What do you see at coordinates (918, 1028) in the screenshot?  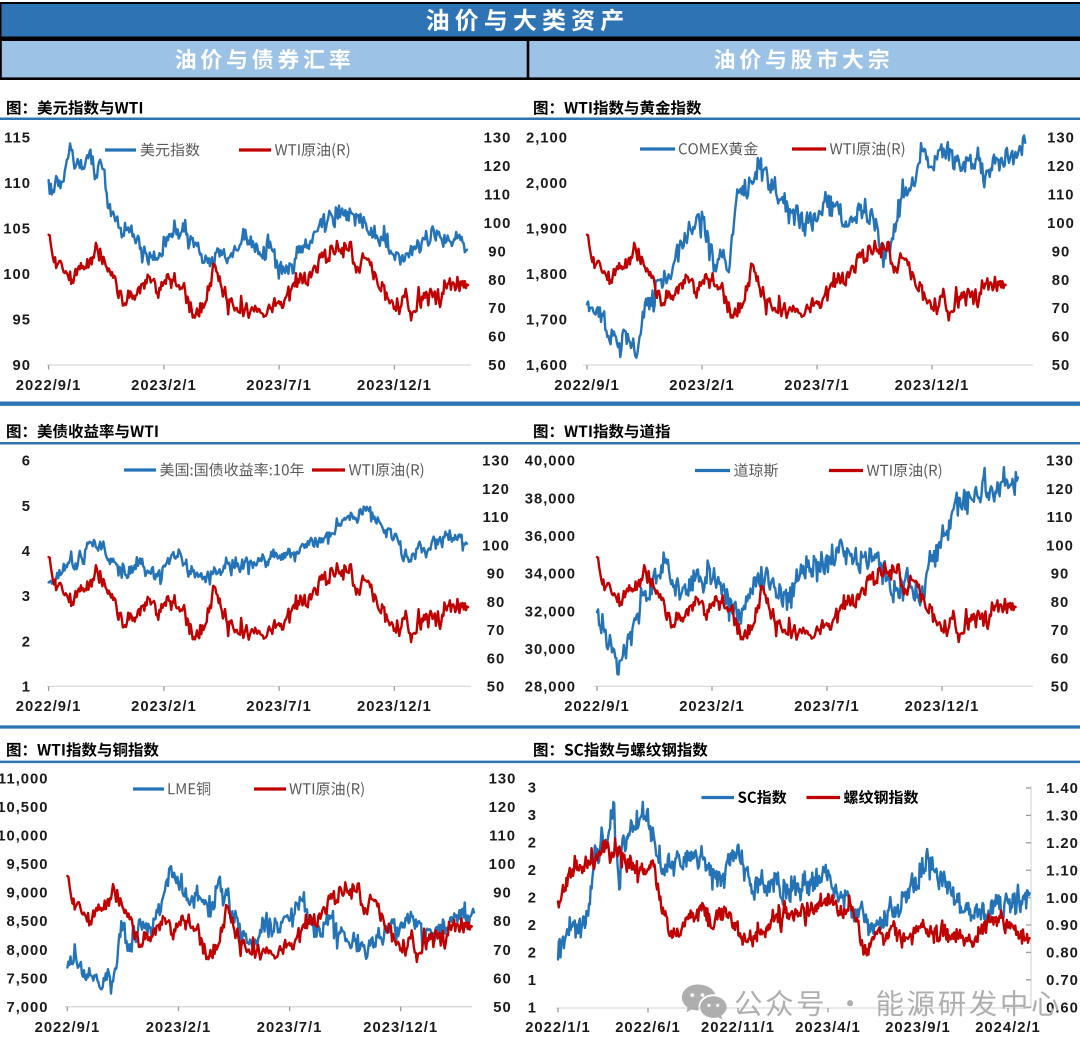 I see `svg-text: 2023/9/1` at bounding box center [918, 1028].